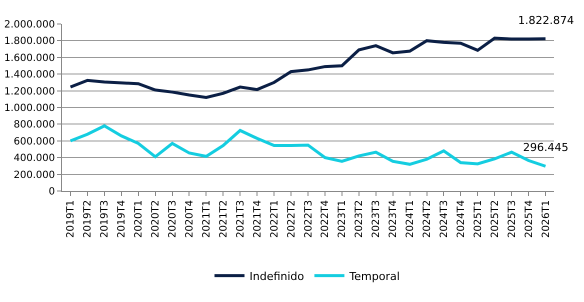  I want to click on legend-label: Temporal, so click(374, 276).